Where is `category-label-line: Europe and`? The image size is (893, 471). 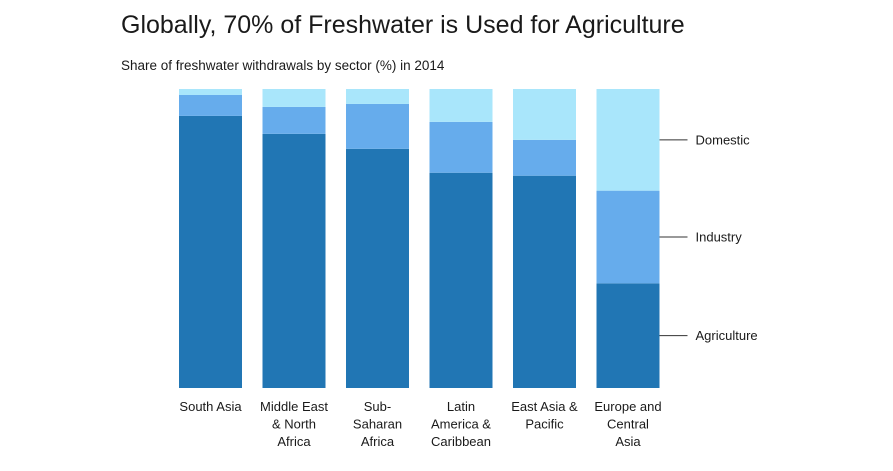 category-label-line: Europe and is located at coordinates (627, 406).